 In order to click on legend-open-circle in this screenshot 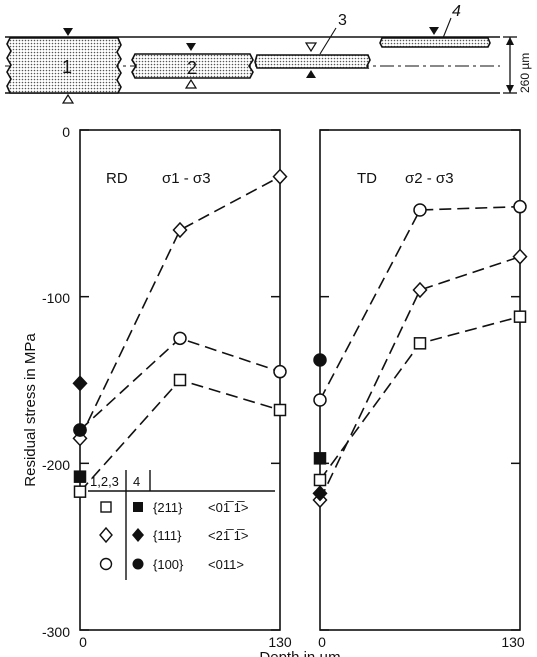, I will do `click(106, 564)`.